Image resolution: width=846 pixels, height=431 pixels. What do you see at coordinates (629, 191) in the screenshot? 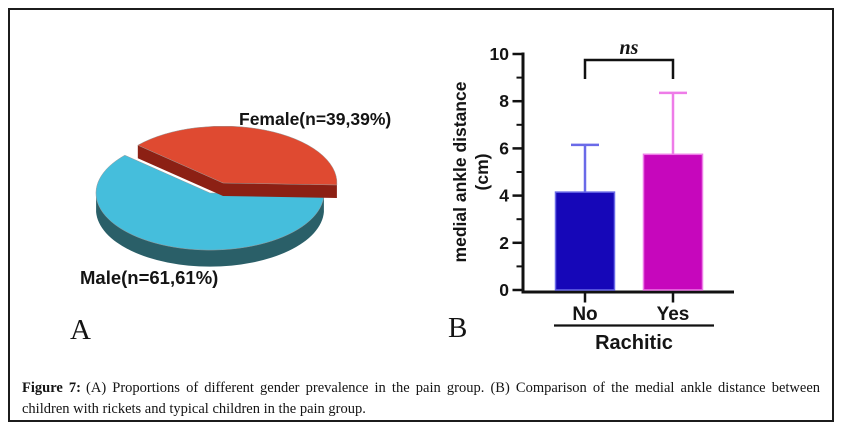
I see `bars-group` at bounding box center [629, 191].